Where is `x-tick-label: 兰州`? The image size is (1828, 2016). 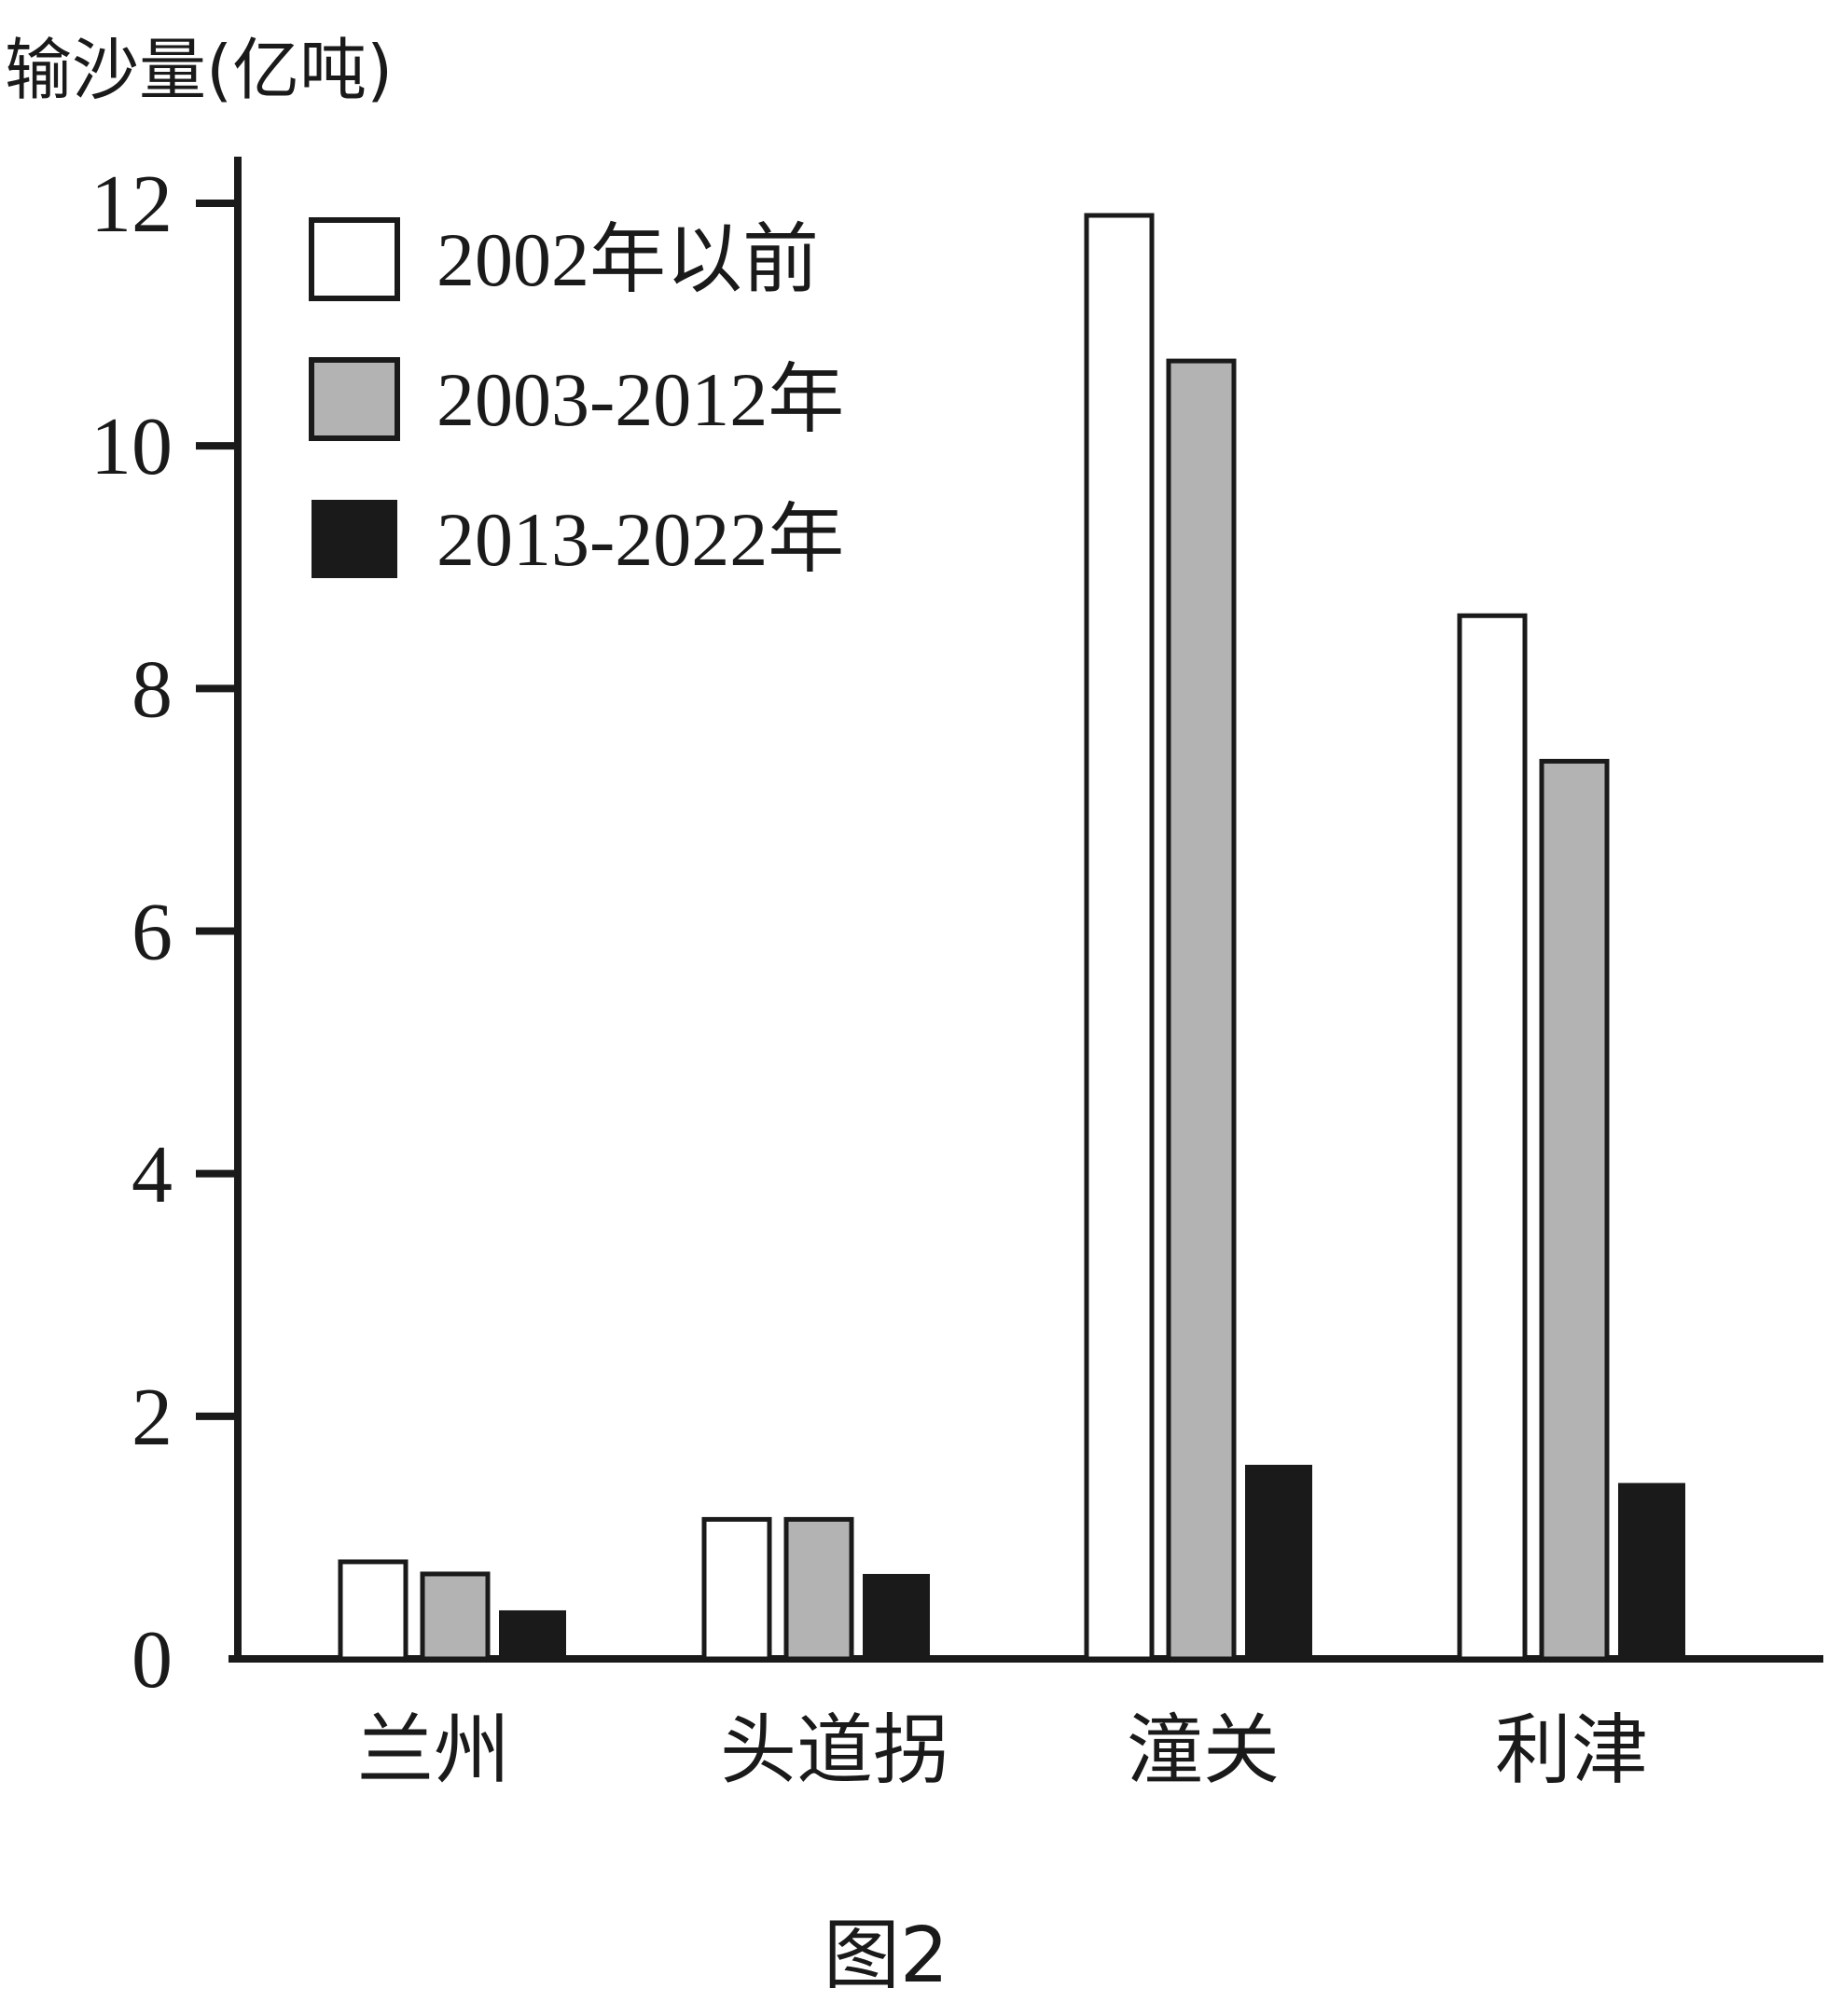 x-tick-label: 兰州 is located at coordinates (433, 1750).